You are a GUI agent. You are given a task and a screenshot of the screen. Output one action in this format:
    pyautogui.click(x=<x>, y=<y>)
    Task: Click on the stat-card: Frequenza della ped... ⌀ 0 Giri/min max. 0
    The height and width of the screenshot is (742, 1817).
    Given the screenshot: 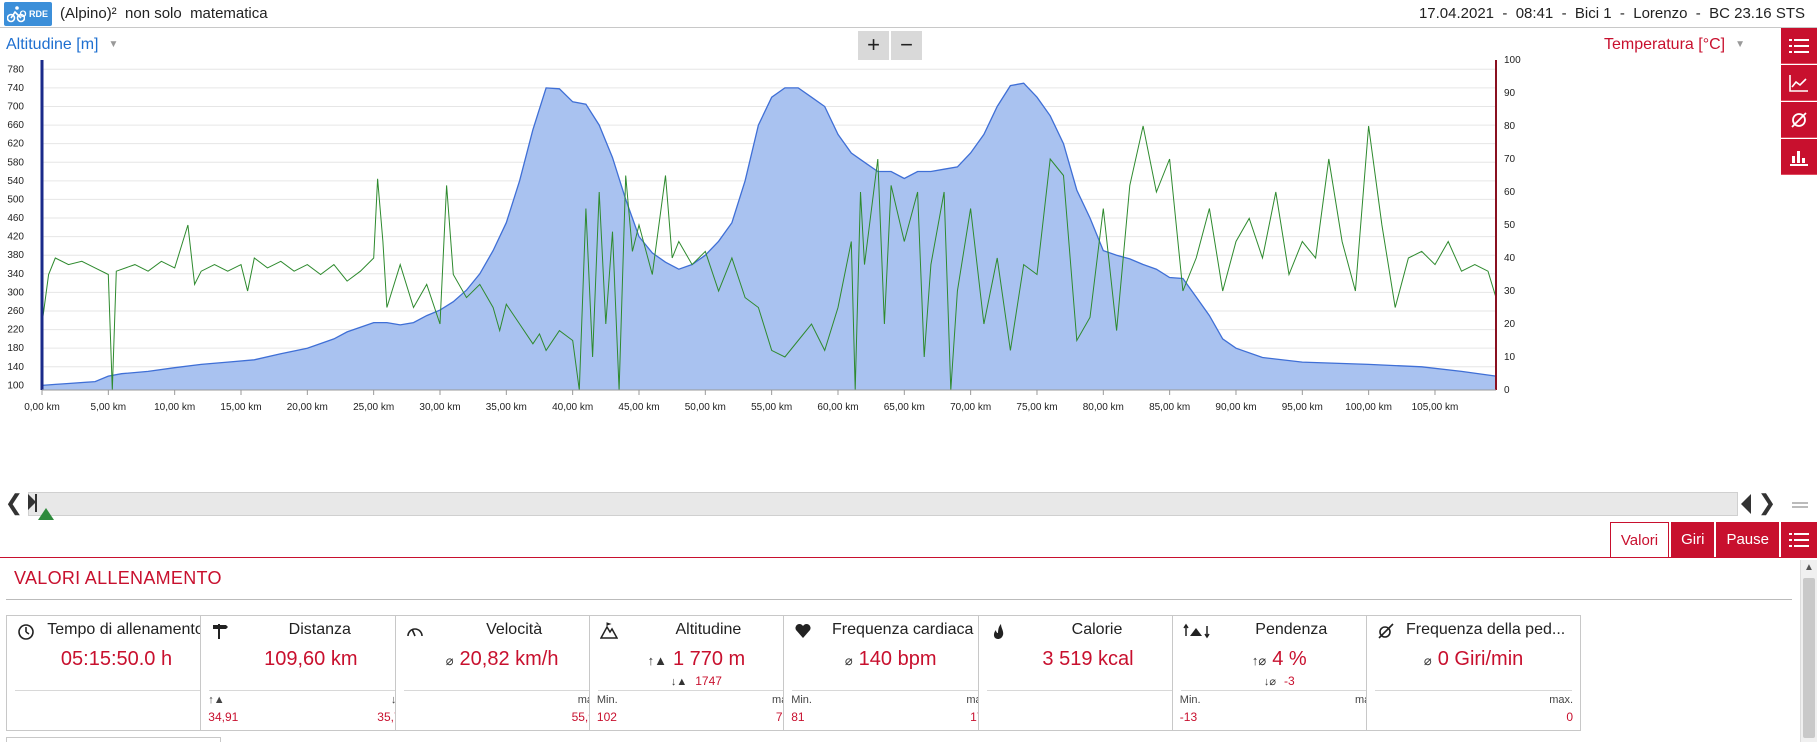 What is the action you would take?
    pyautogui.click(x=1474, y=673)
    